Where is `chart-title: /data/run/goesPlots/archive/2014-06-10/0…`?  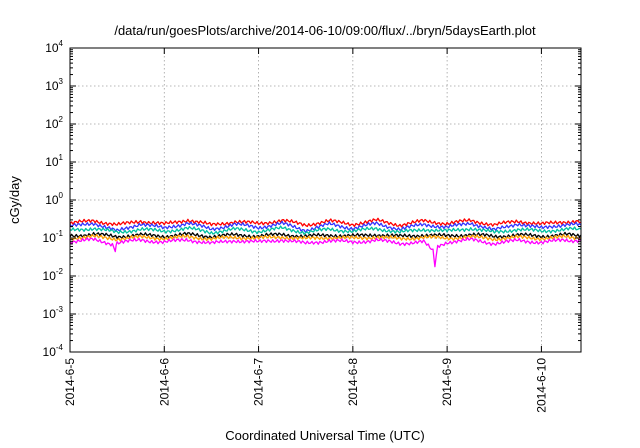 chart-title: /data/run/goesPlots/archive/2014-06-10/0… is located at coordinates (325, 30).